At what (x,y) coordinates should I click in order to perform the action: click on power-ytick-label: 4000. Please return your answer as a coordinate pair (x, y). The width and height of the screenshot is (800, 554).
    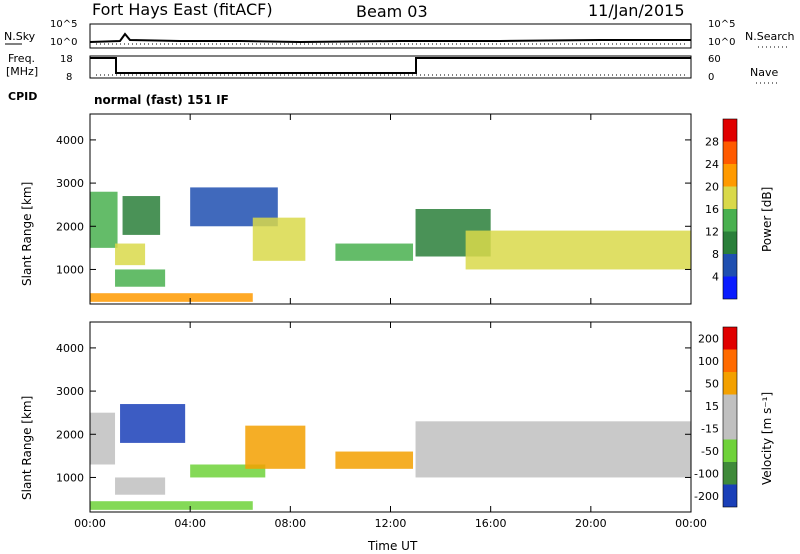
    Looking at the image, I should click on (70, 140).